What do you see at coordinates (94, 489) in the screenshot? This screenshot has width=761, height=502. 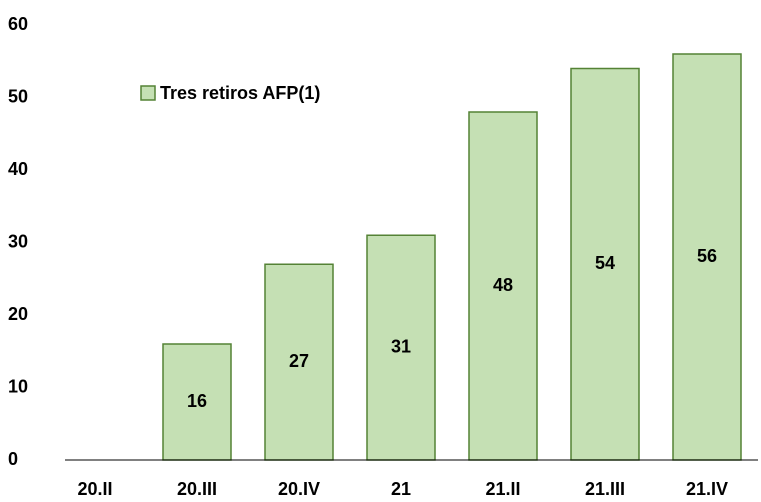 I see `x-tick-label: 20.II` at bounding box center [94, 489].